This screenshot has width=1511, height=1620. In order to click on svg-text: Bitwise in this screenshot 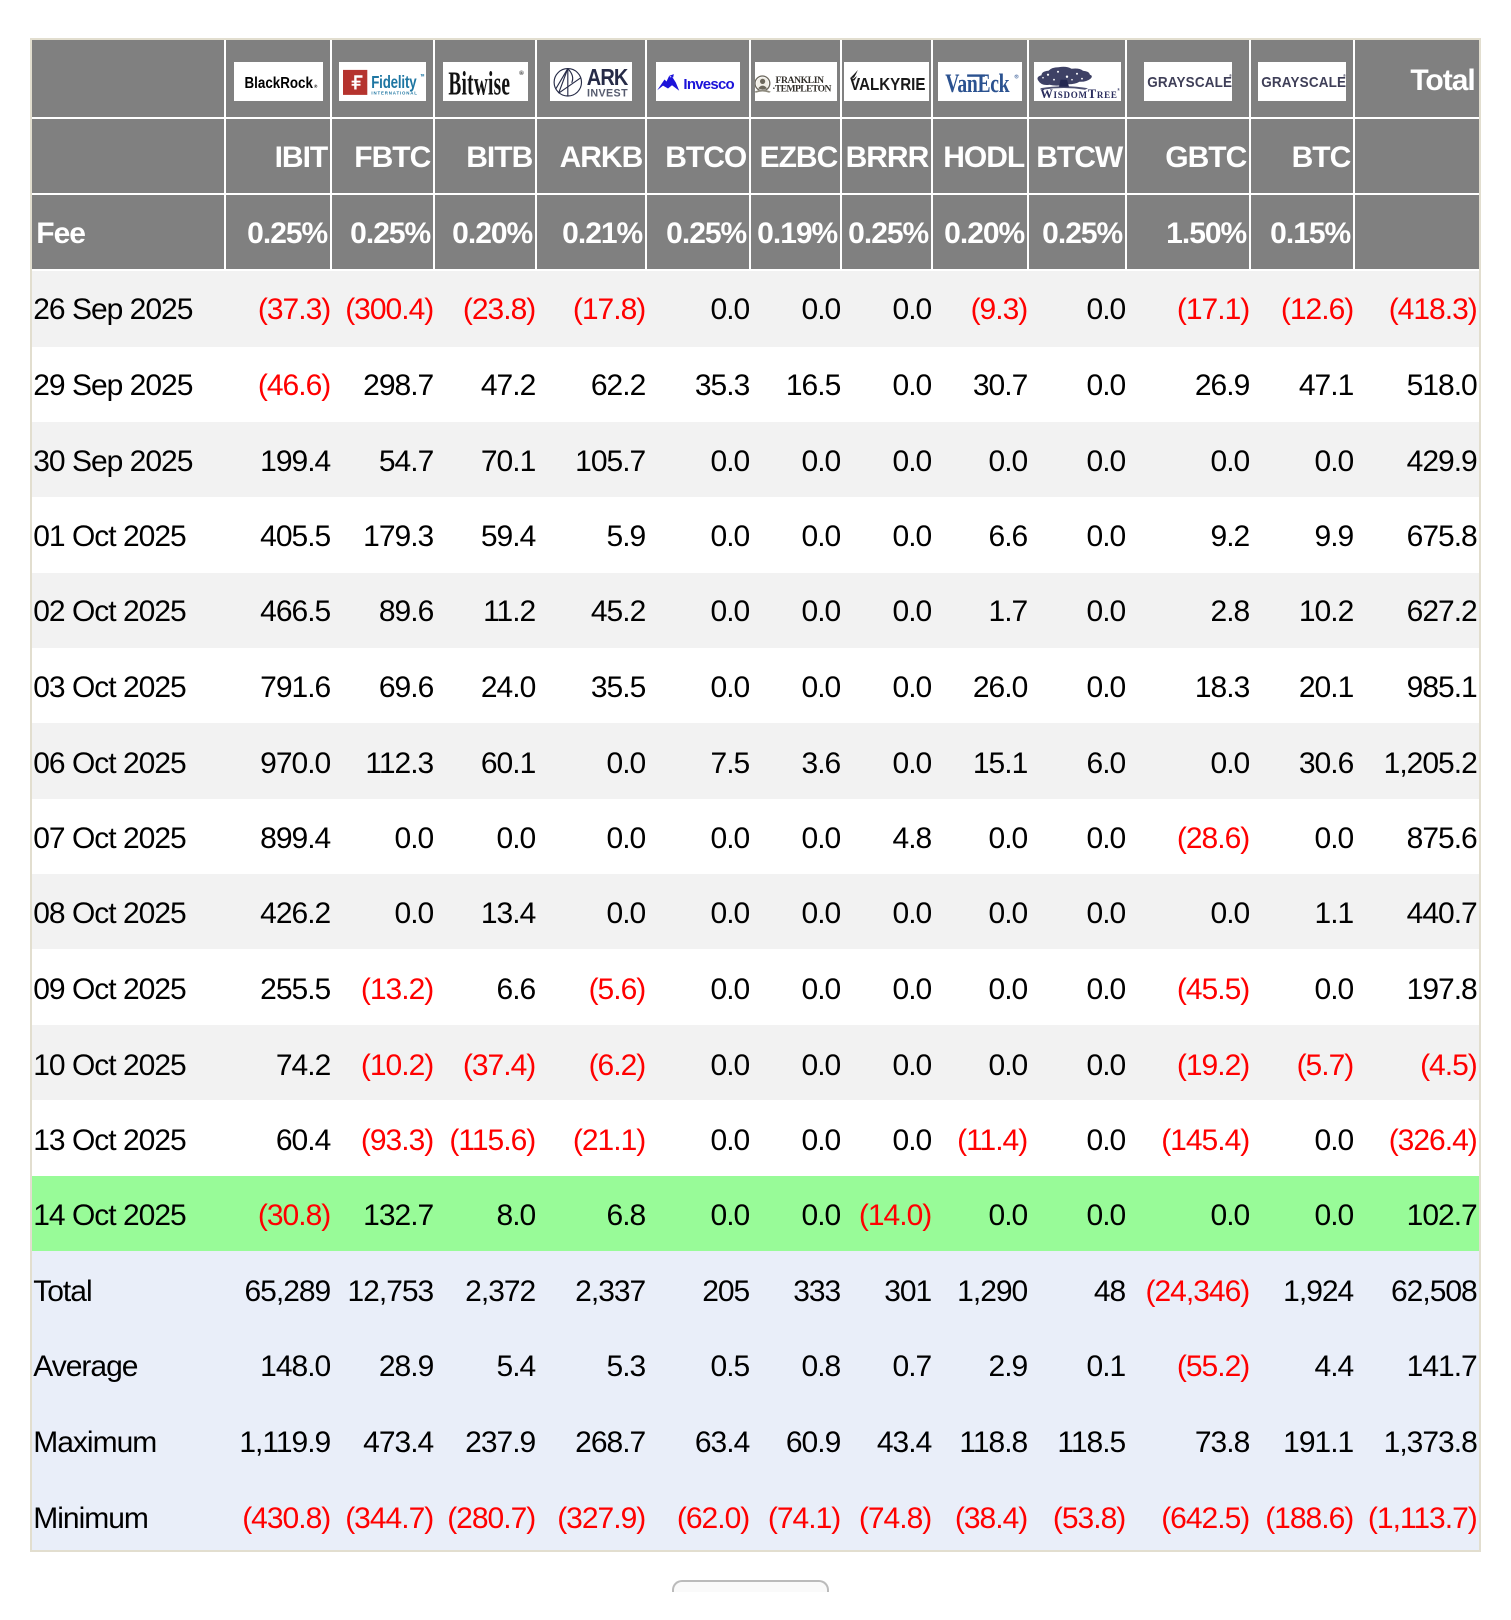, I will do `click(479, 82)`.